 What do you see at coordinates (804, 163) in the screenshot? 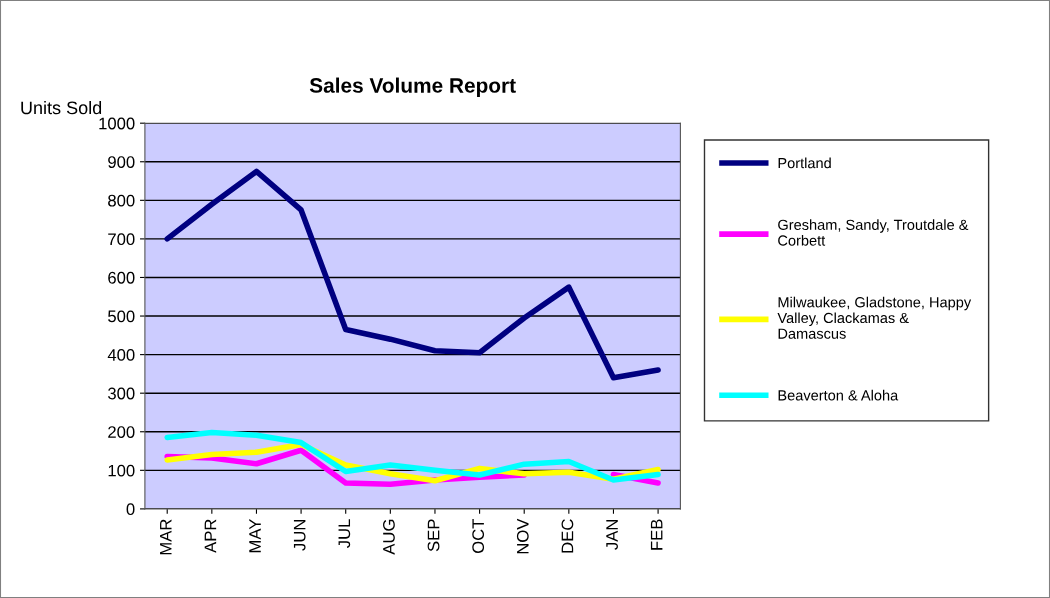
I see `legend-label: Portland` at bounding box center [804, 163].